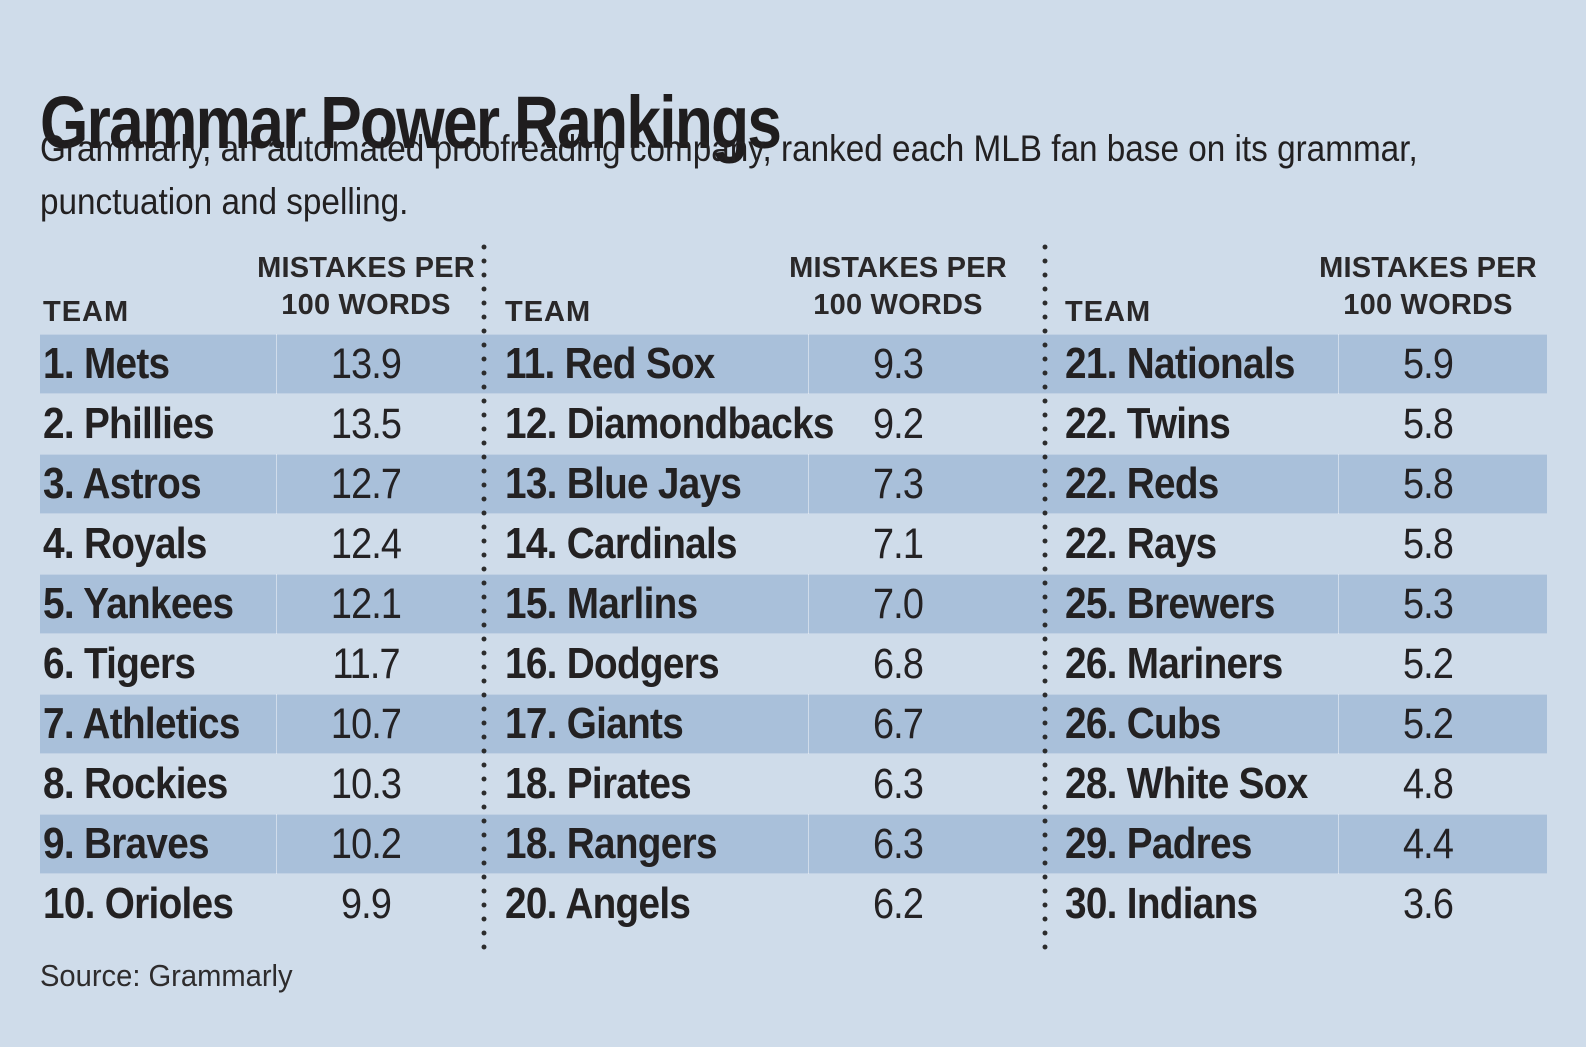  I want to click on column-header-mistakes-3: MISTAKES PER 100 WORDS, so click(1428, 287).